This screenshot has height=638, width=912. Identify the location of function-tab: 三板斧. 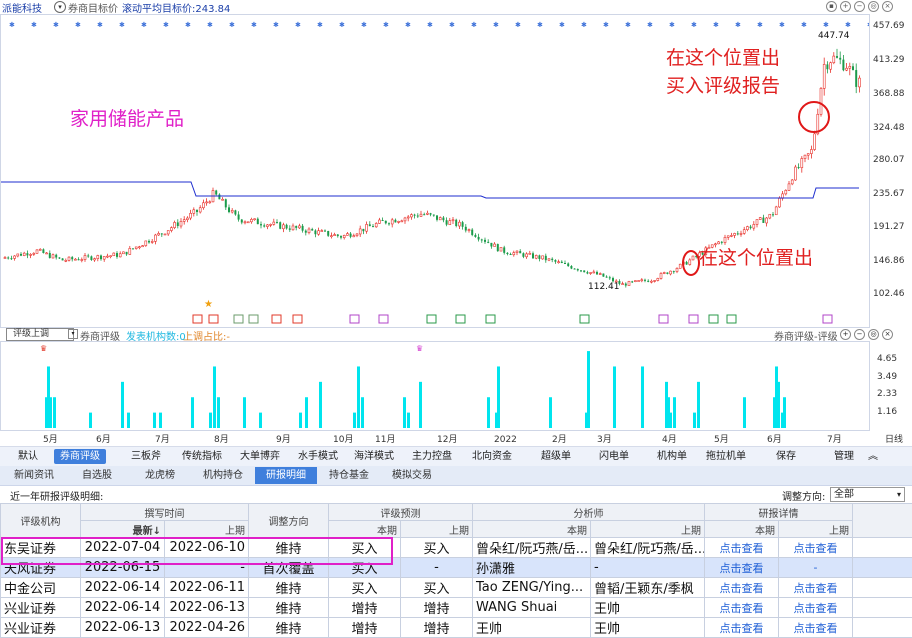
(146, 456).